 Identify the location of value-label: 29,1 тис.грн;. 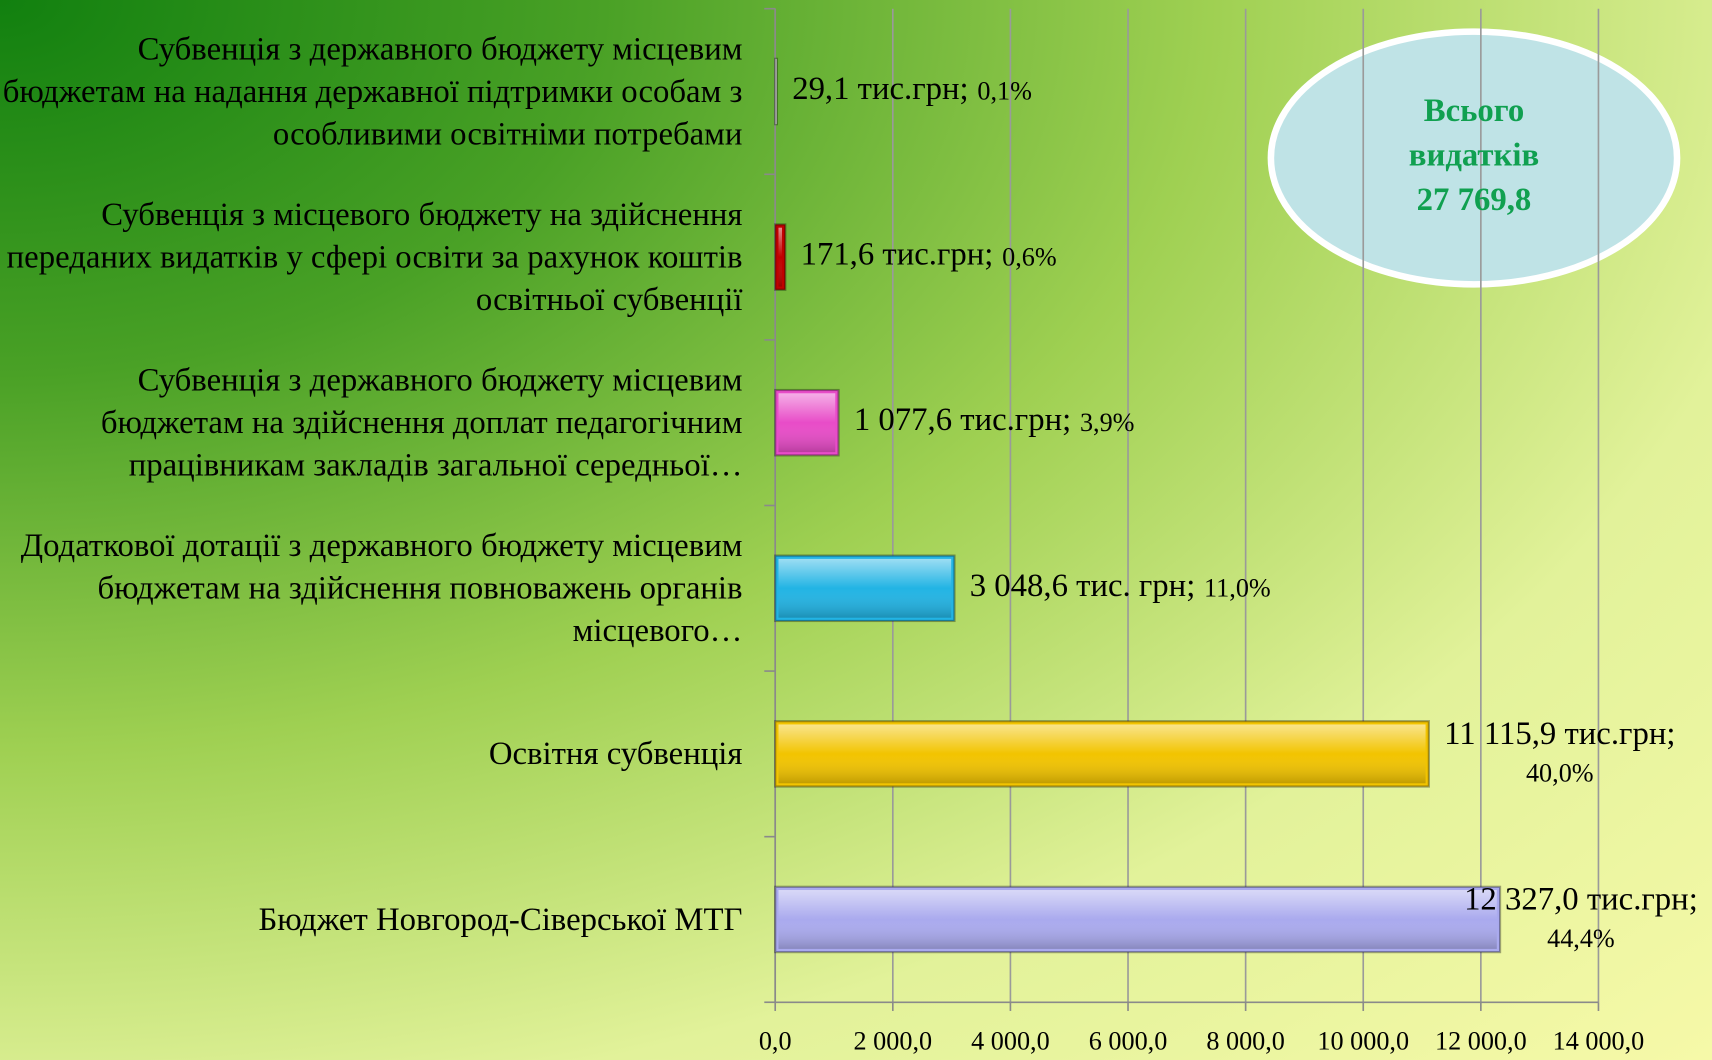
(880, 89).